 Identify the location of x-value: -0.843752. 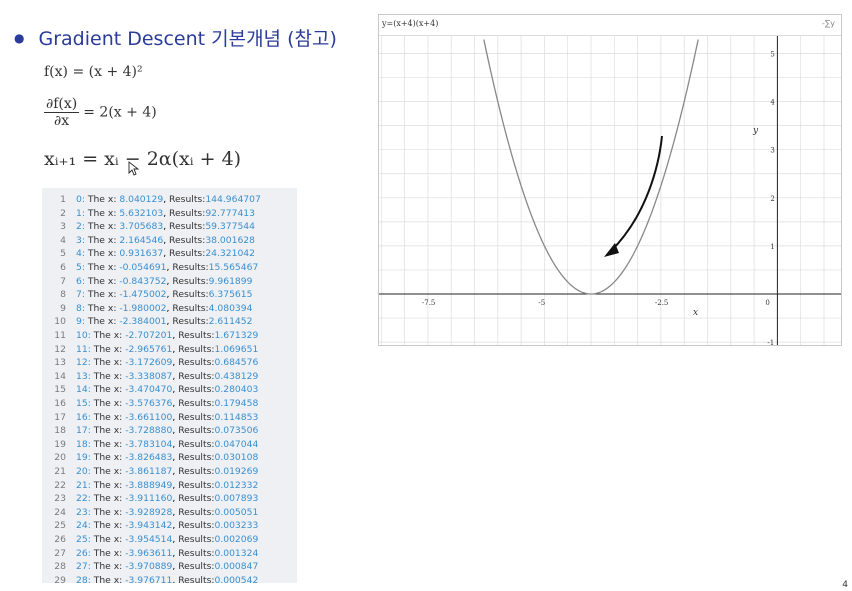
(143, 281).